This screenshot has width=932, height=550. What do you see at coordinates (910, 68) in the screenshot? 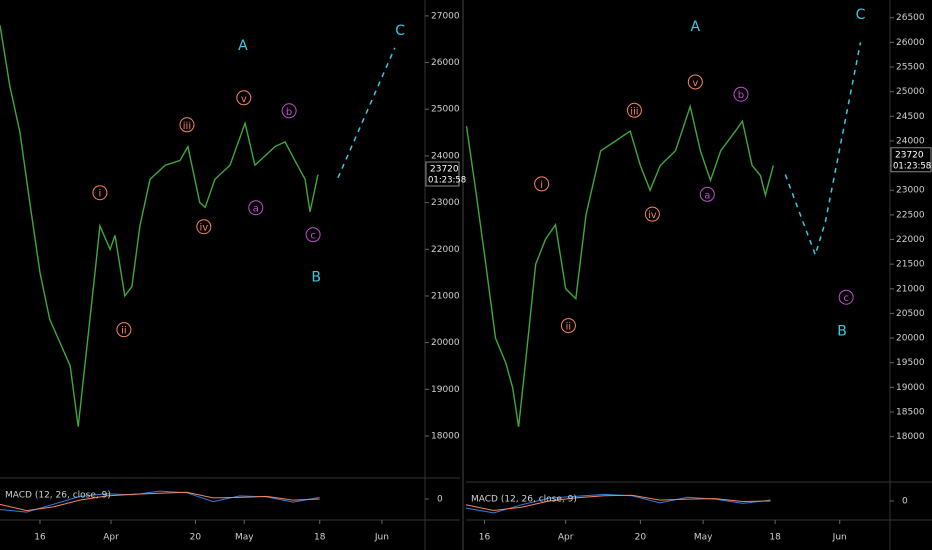
I see `y-tick-label: 25500` at bounding box center [910, 68].